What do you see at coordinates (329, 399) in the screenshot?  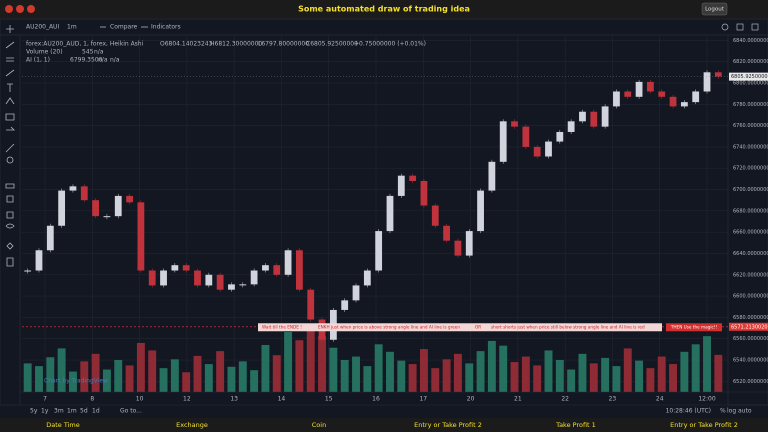 I see `x-tick-label: 15` at bounding box center [329, 399].